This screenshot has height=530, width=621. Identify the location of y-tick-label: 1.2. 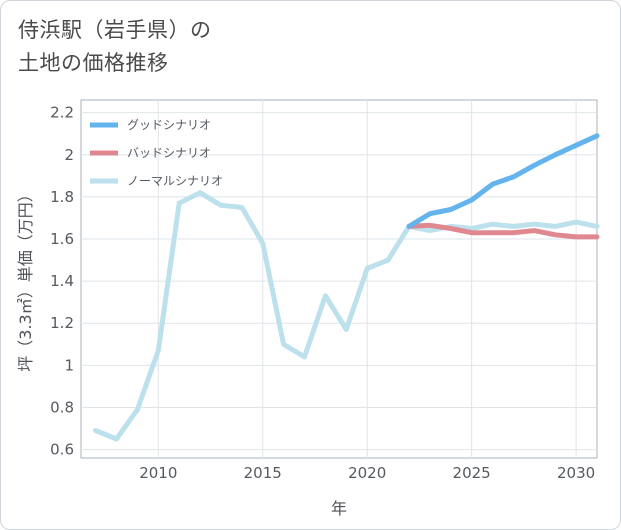
(62, 323).